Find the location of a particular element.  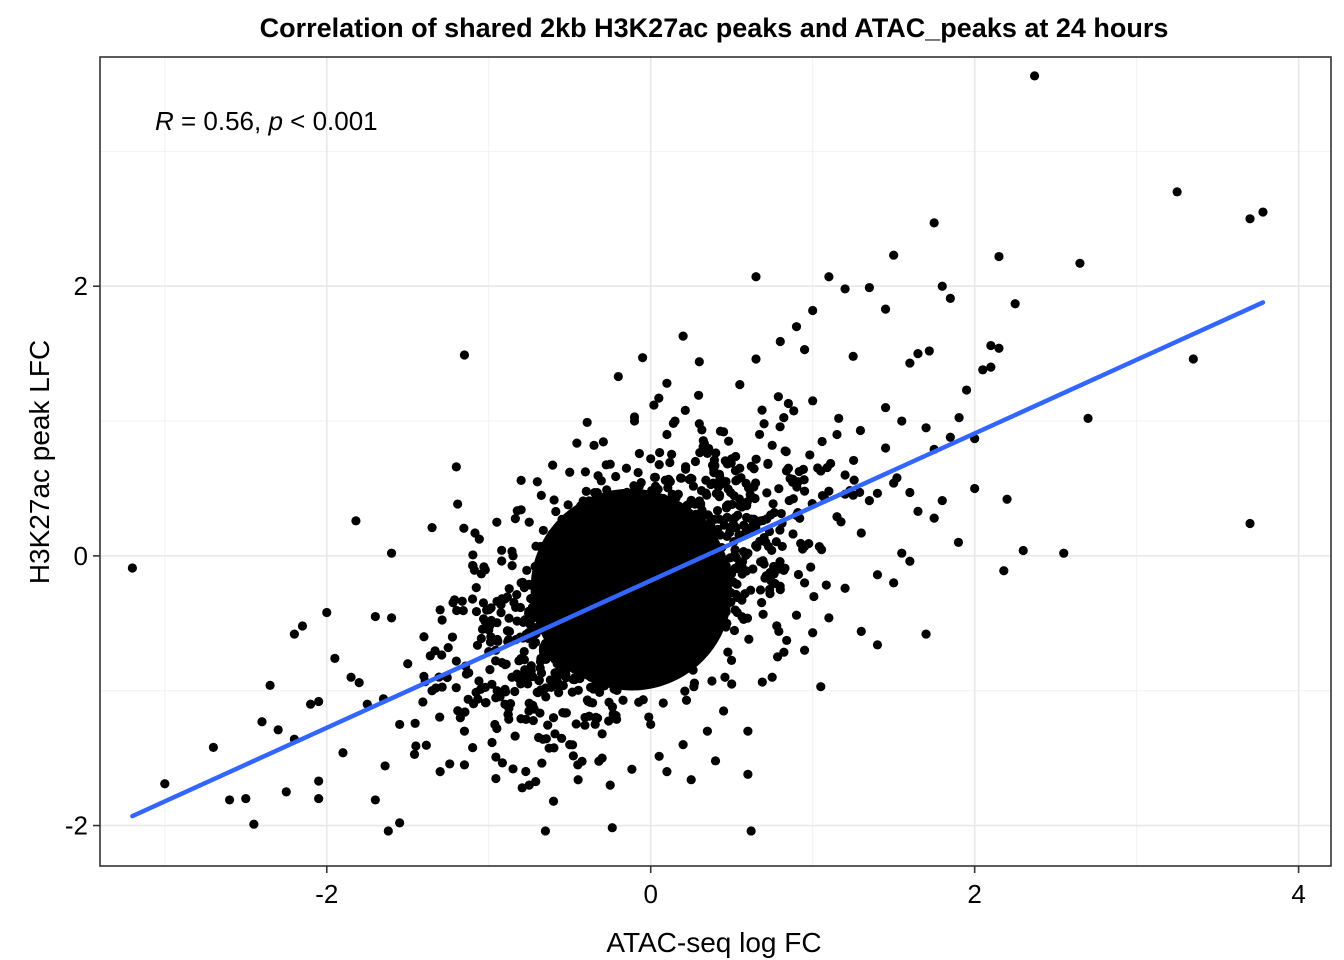

y-tick-label: -2 is located at coordinates (76, 826).